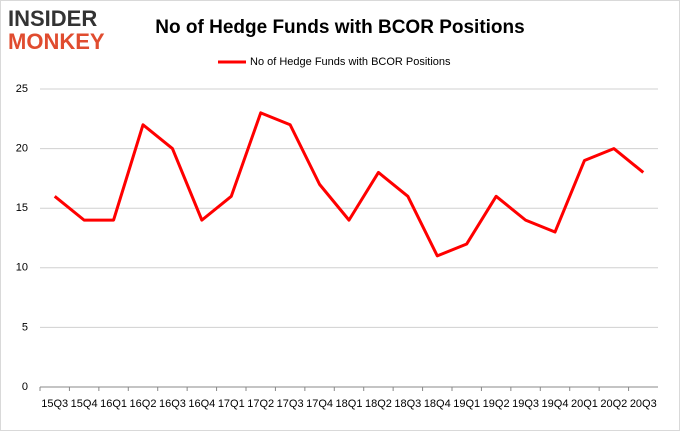 This screenshot has height=431, width=680. Describe the element at coordinates (172, 404) in the screenshot. I see `x-tick-label: 16Q3` at that location.